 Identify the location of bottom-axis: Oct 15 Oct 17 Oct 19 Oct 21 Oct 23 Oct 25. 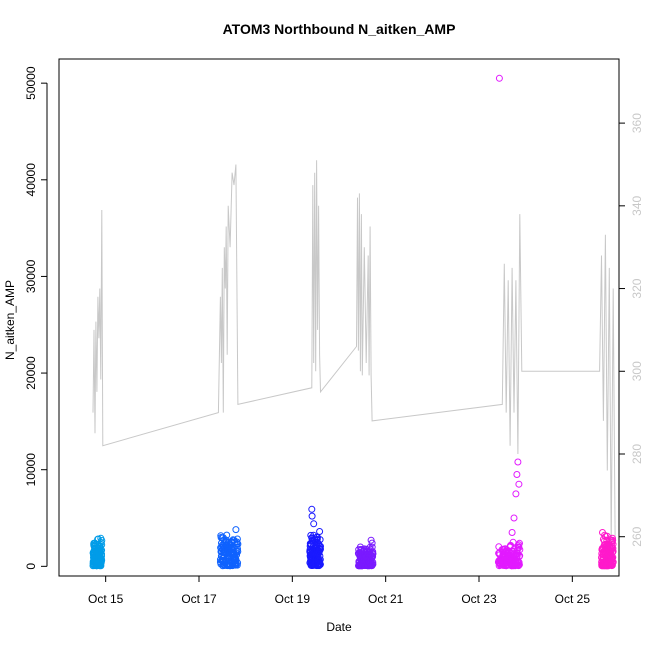
(339, 590).